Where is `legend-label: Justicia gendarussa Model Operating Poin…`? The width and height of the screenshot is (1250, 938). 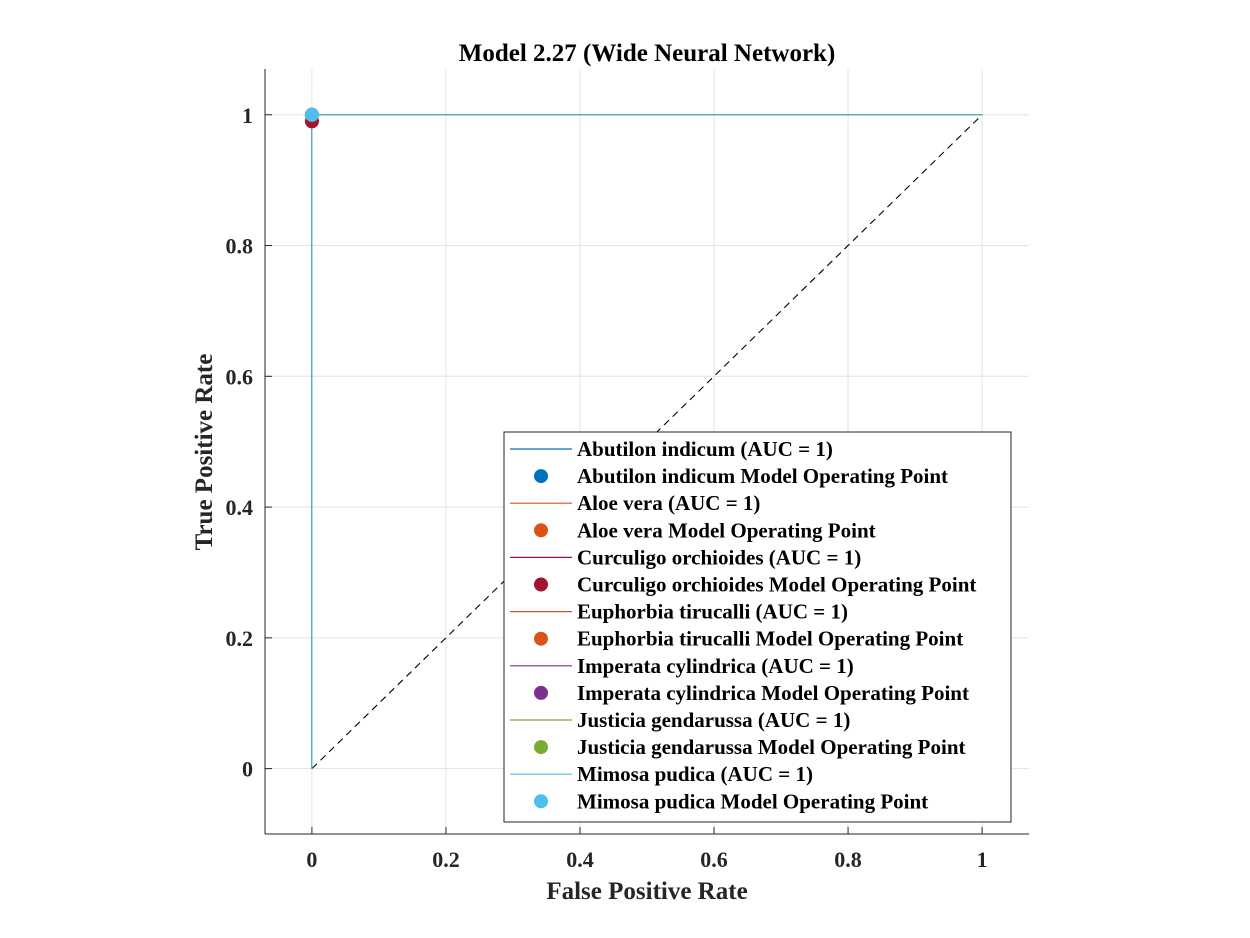
legend-label: Justicia gendarussa Model Operating Poin… is located at coordinates (771, 747).